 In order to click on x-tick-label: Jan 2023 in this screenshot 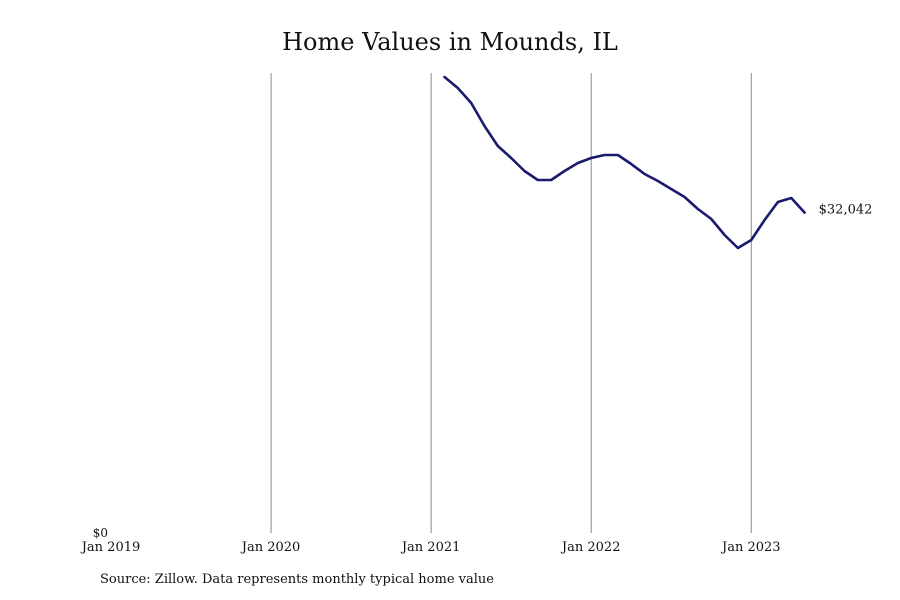, I will do `click(750, 547)`.